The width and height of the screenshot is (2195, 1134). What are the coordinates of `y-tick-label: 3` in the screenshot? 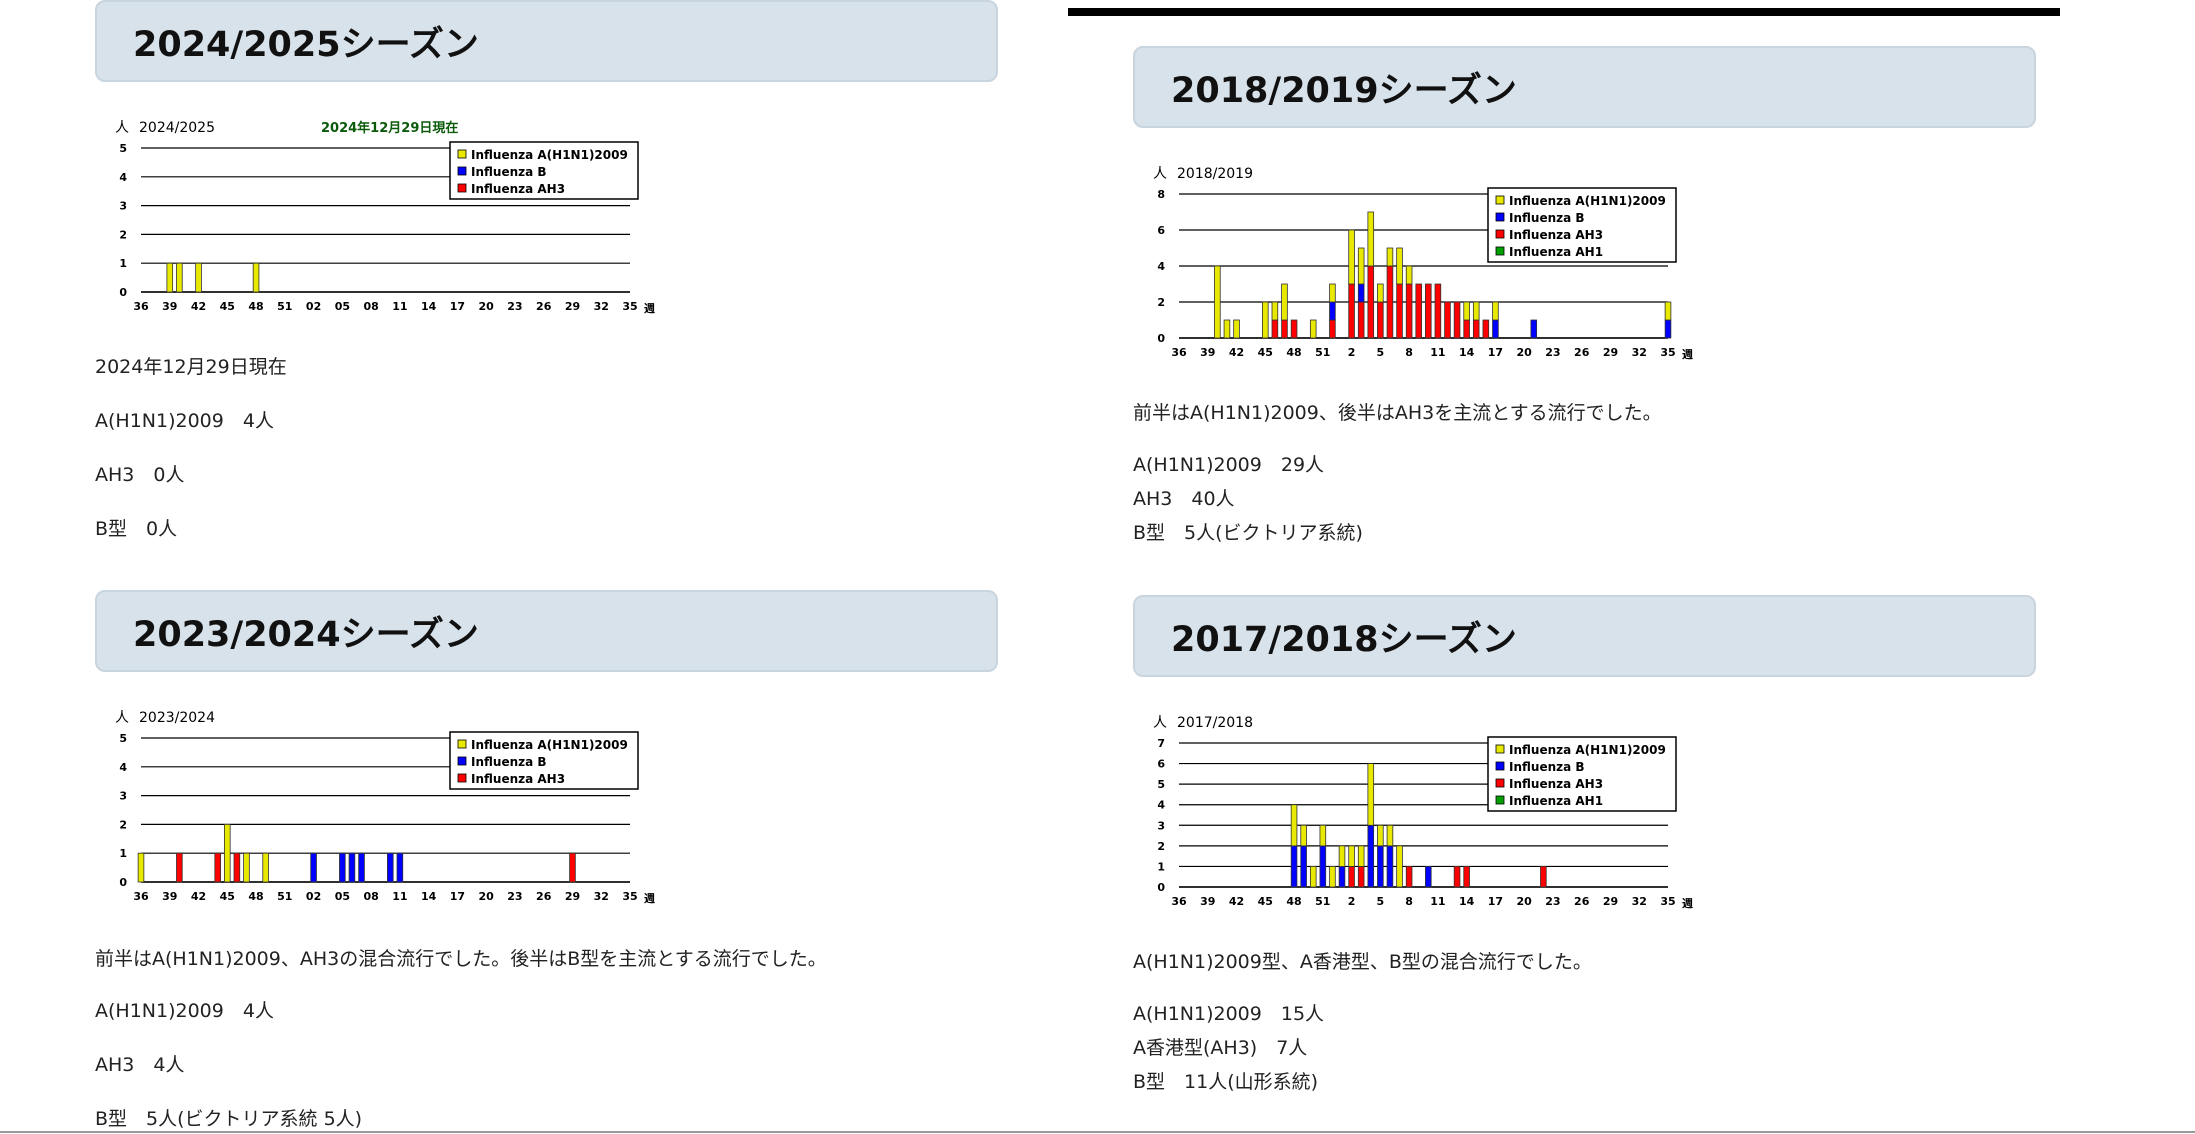 It's located at (1161, 825).